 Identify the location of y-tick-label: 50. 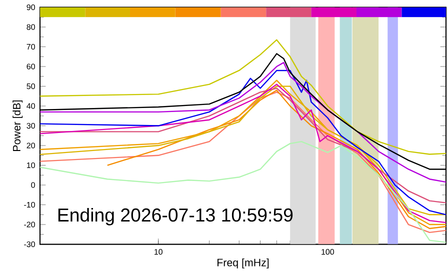
(30, 86).